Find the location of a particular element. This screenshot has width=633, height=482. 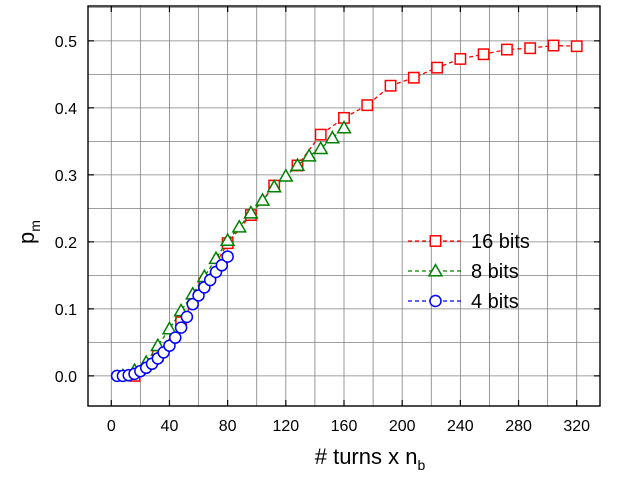

legend-label: 8 bits is located at coordinates (495, 272).